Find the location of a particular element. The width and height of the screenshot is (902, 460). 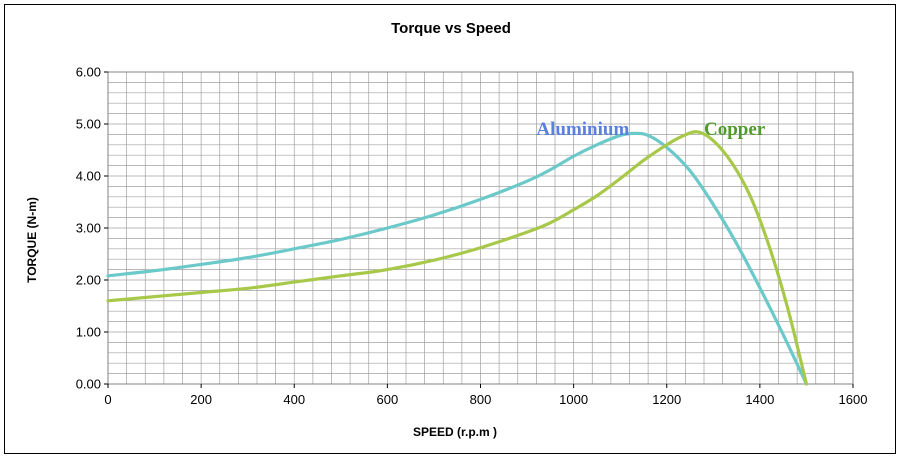

y-tick-label: 1.00 is located at coordinates (88, 332).